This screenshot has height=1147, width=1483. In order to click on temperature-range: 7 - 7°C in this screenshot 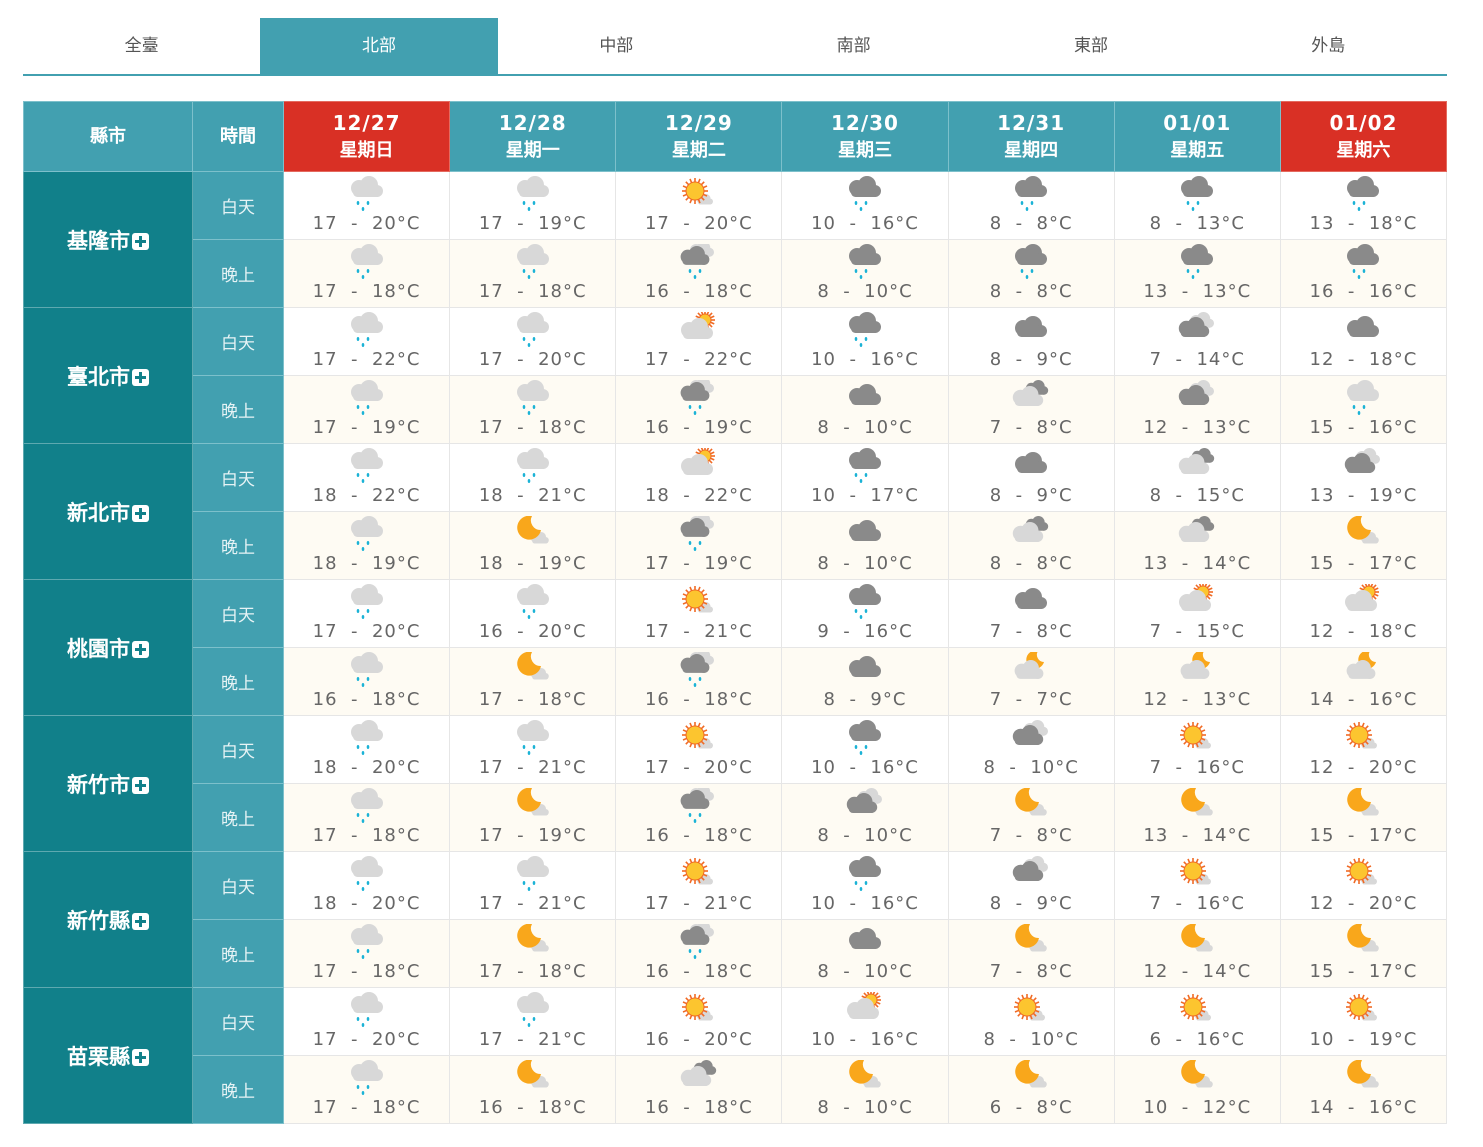, I will do `click(1031, 699)`.